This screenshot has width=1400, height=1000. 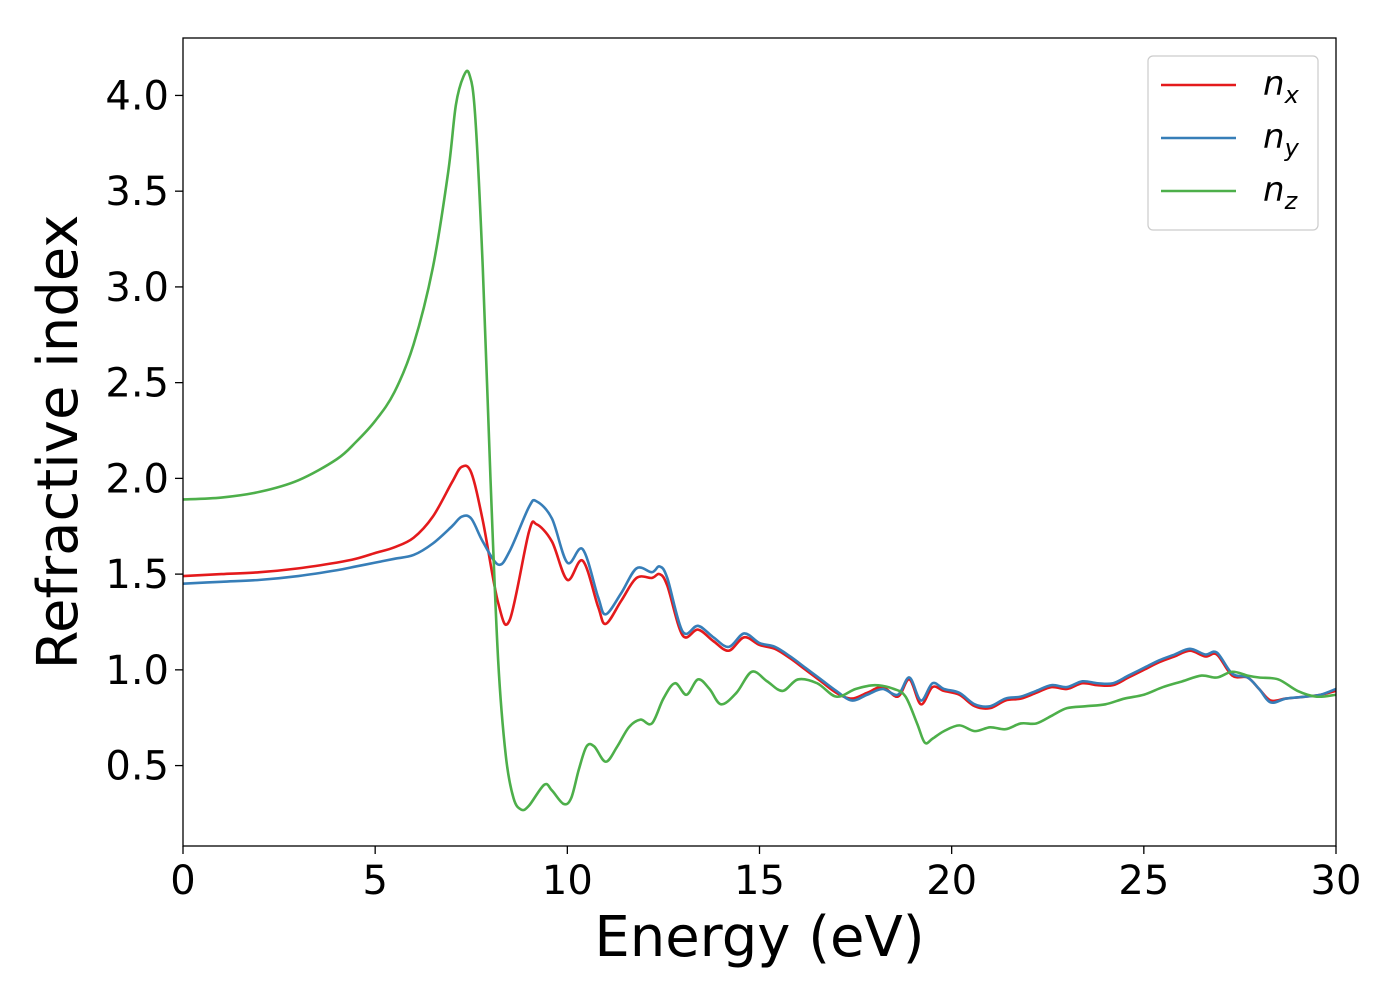 What do you see at coordinates (1281, 86) in the screenshot?
I see `legend-label-n-x: nx` at bounding box center [1281, 86].